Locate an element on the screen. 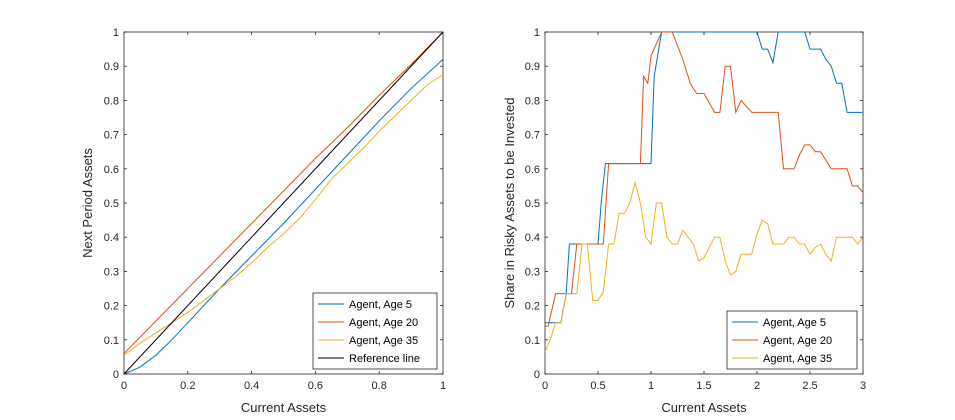 The image size is (955, 420). legend: Agent, Age 5 Agent, Age 20 Agent, Age 35 is located at coordinates (792, 340).